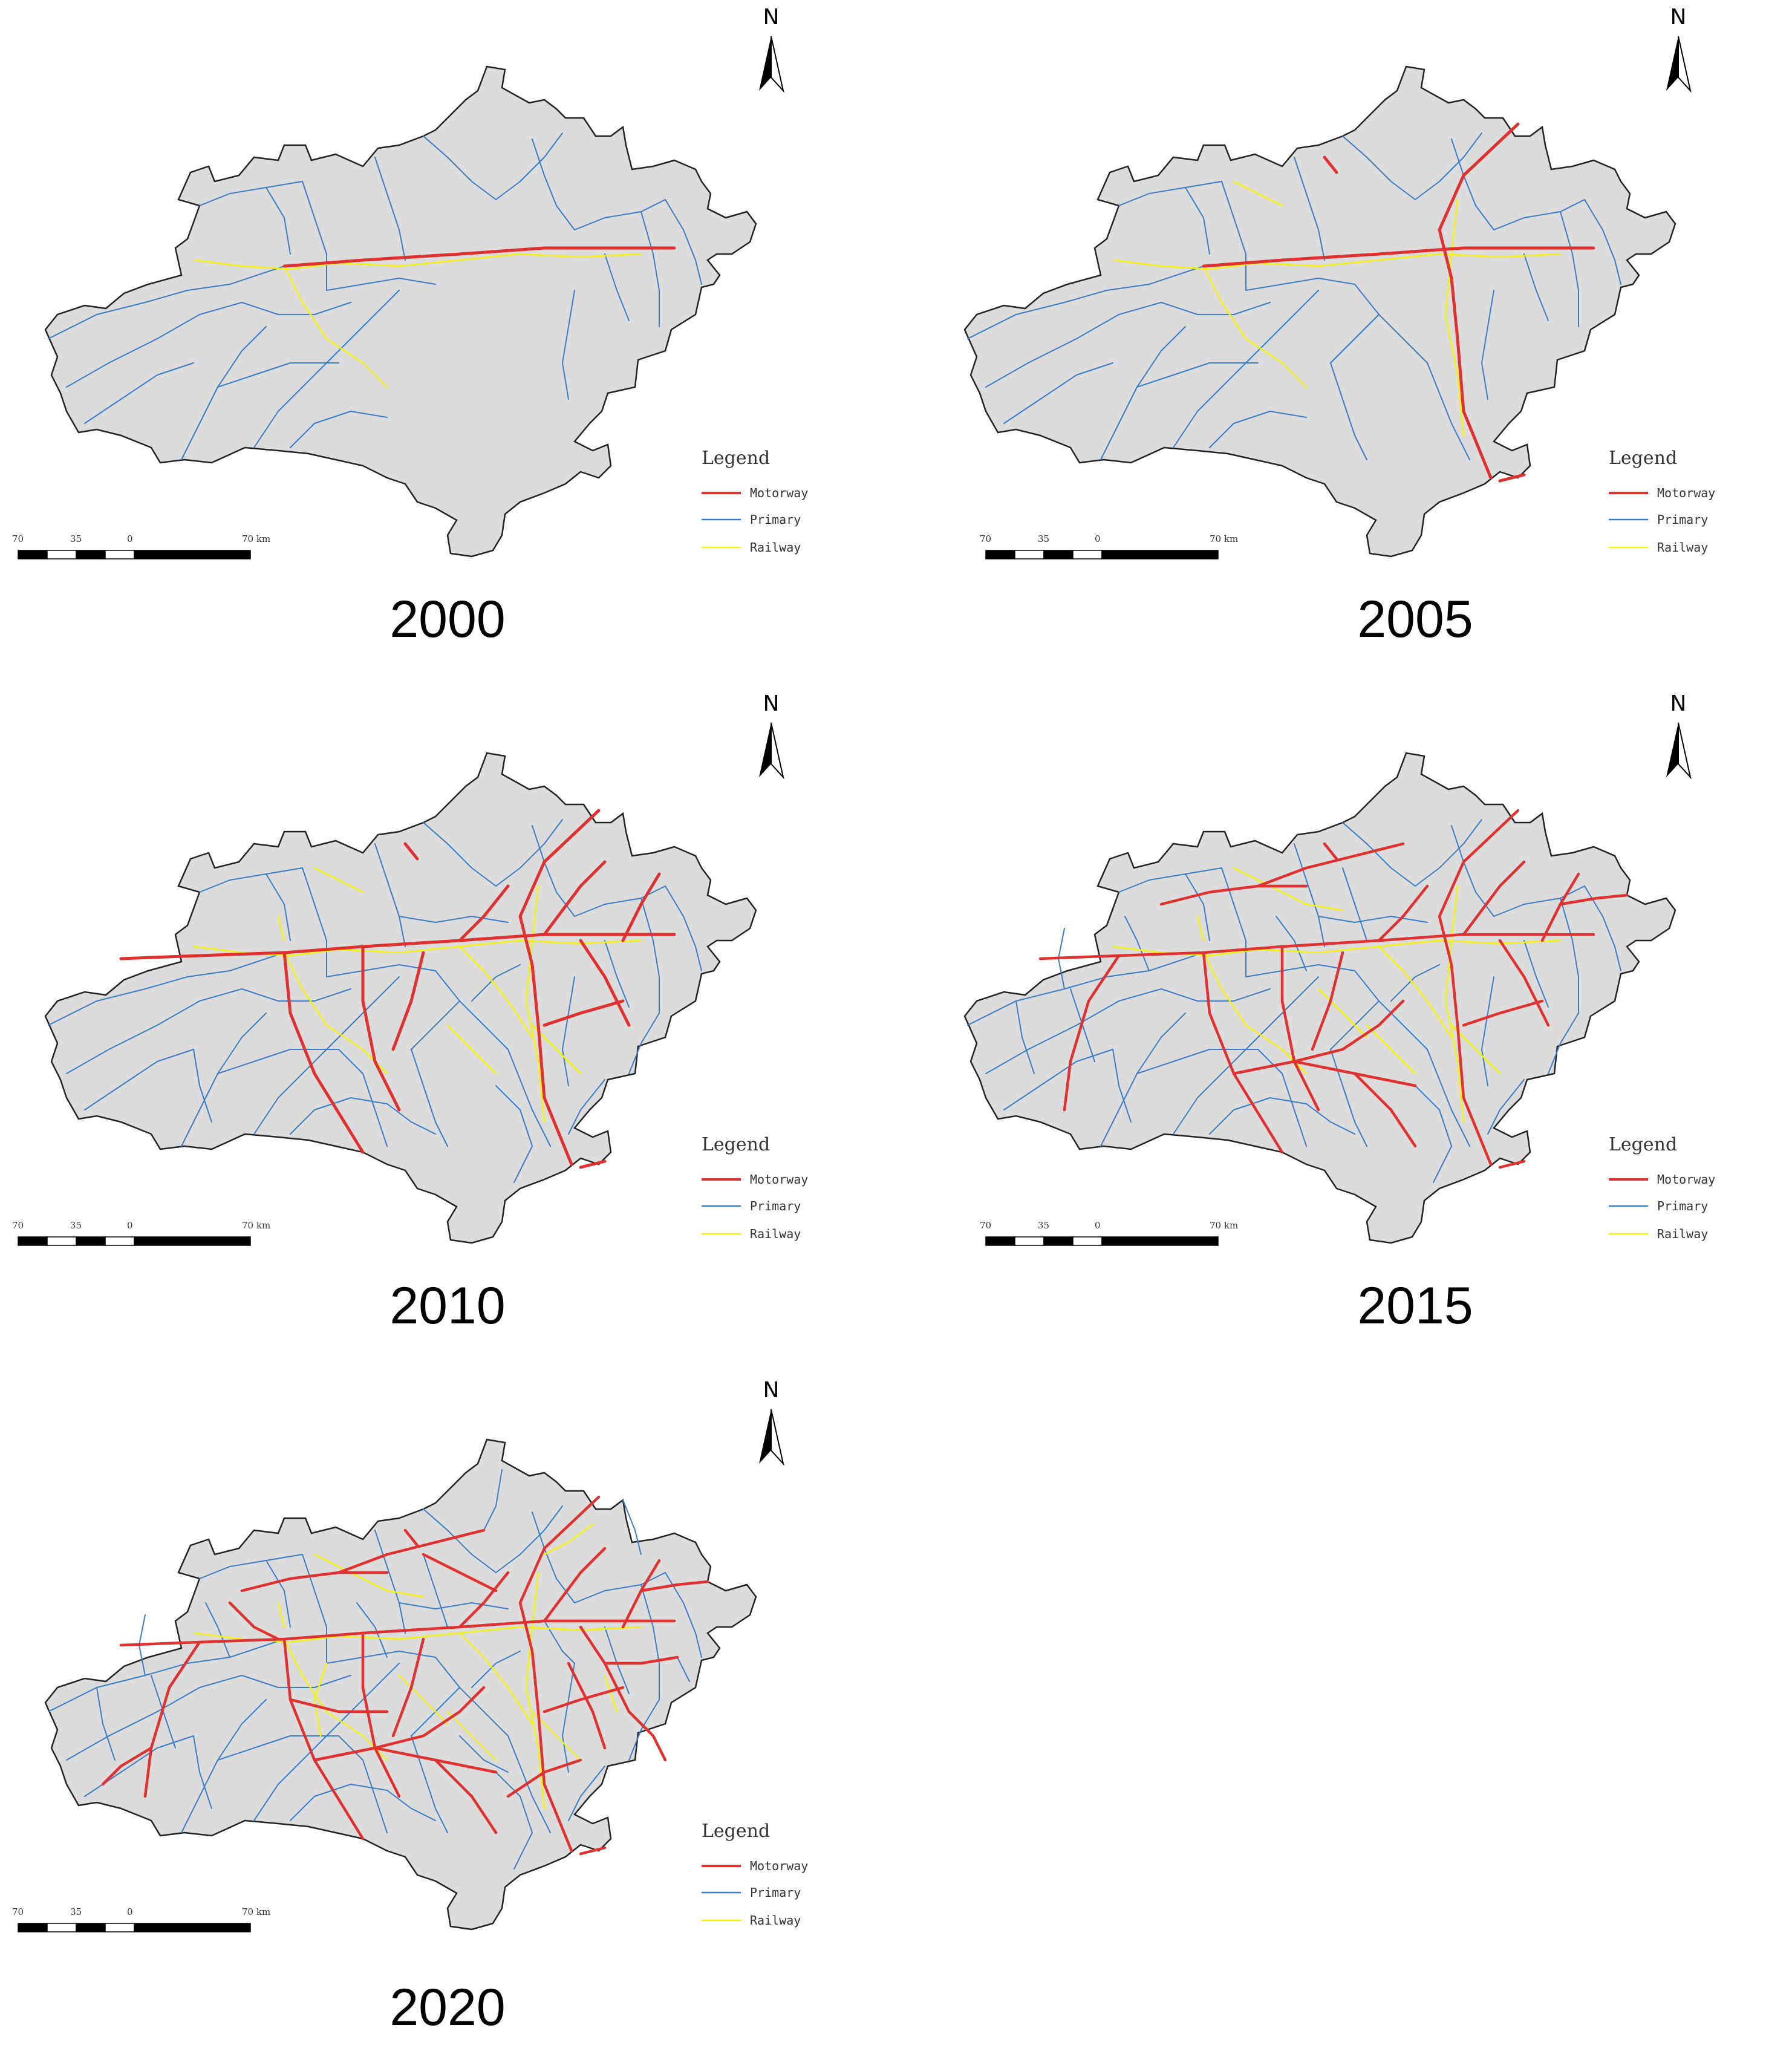 The height and width of the screenshot is (2051, 1792). What do you see at coordinates (777, 64) in the screenshot?
I see `north-arrow-right-half` at bounding box center [777, 64].